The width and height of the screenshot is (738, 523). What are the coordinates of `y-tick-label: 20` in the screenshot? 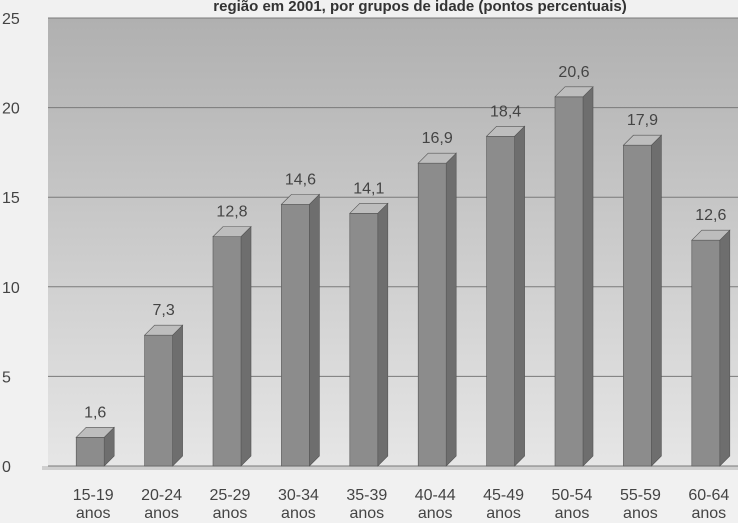 It's located at (11, 109).